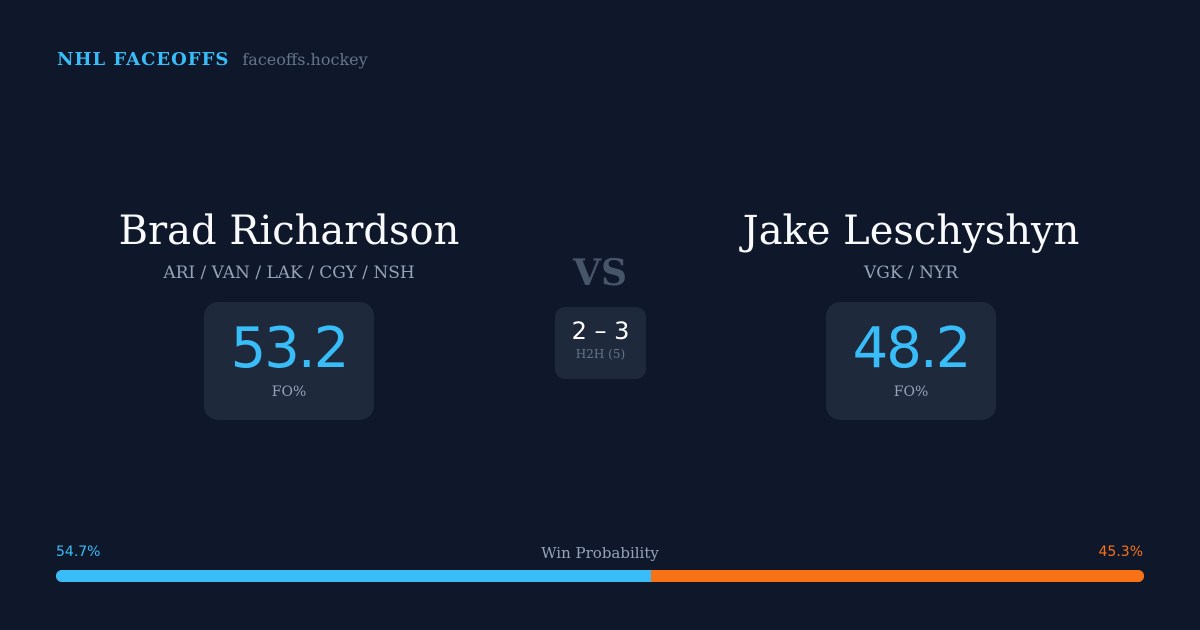 Image resolution: width=1200 pixels, height=630 pixels. Describe the element at coordinates (600, 273) in the screenshot. I see `vs-label: VS` at that location.